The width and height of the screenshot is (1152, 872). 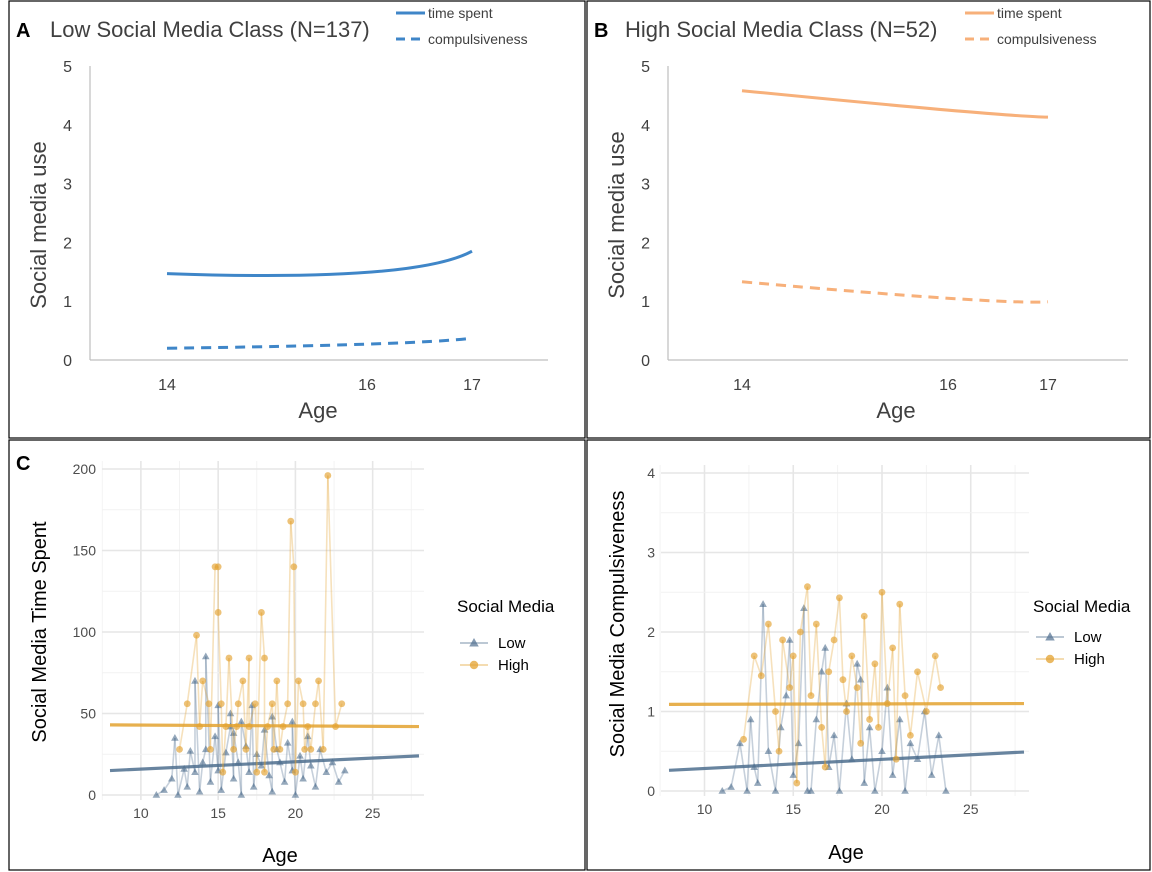 What do you see at coordinates (651, 632) in the screenshot?
I see `panel-d-y-tick: 2` at bounding box center [651, 632].